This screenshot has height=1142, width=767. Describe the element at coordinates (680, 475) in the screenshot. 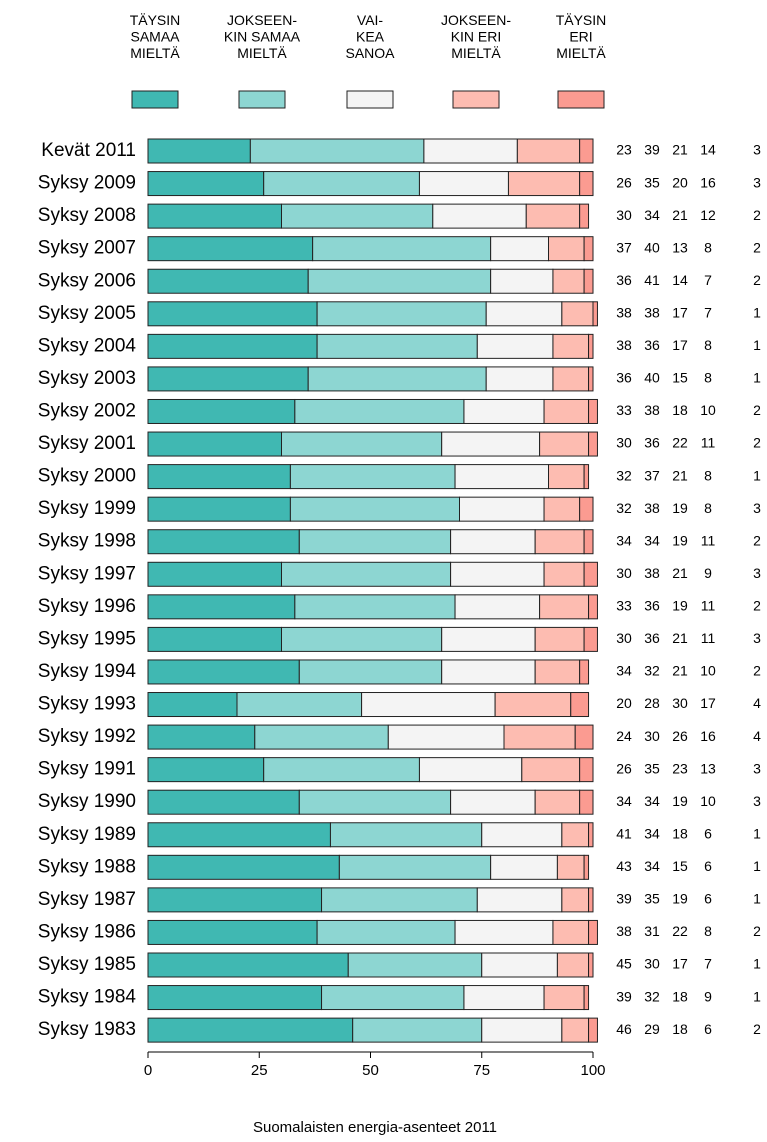

I see `value-label: 21` at that location.